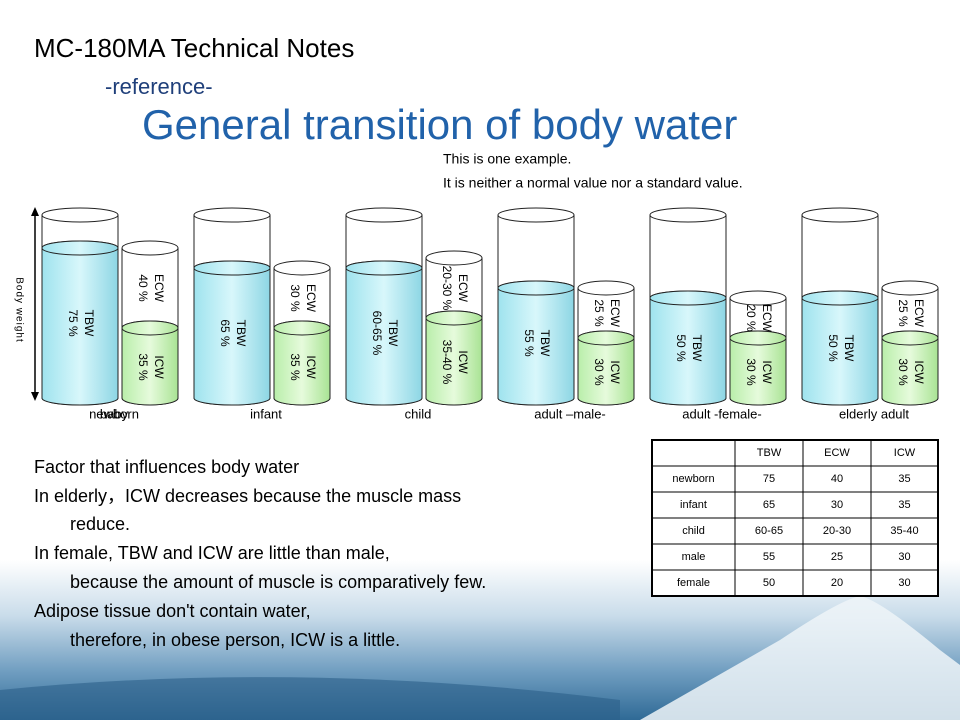 The image size is (960, 720). Describe the element at coordinates (693, 583) in the screenshot. I see `table-cell: female` at that location.